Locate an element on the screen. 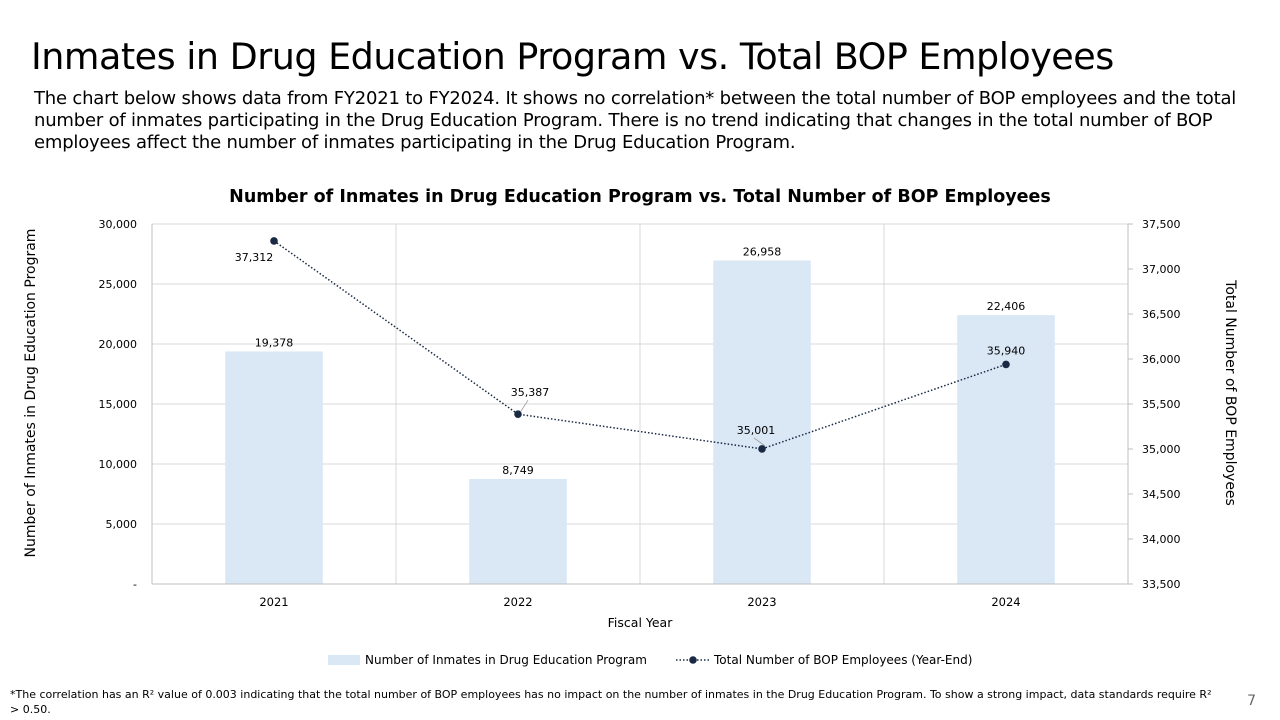  right-tick-label: 36,000 is located at coordinates (1161, 359).